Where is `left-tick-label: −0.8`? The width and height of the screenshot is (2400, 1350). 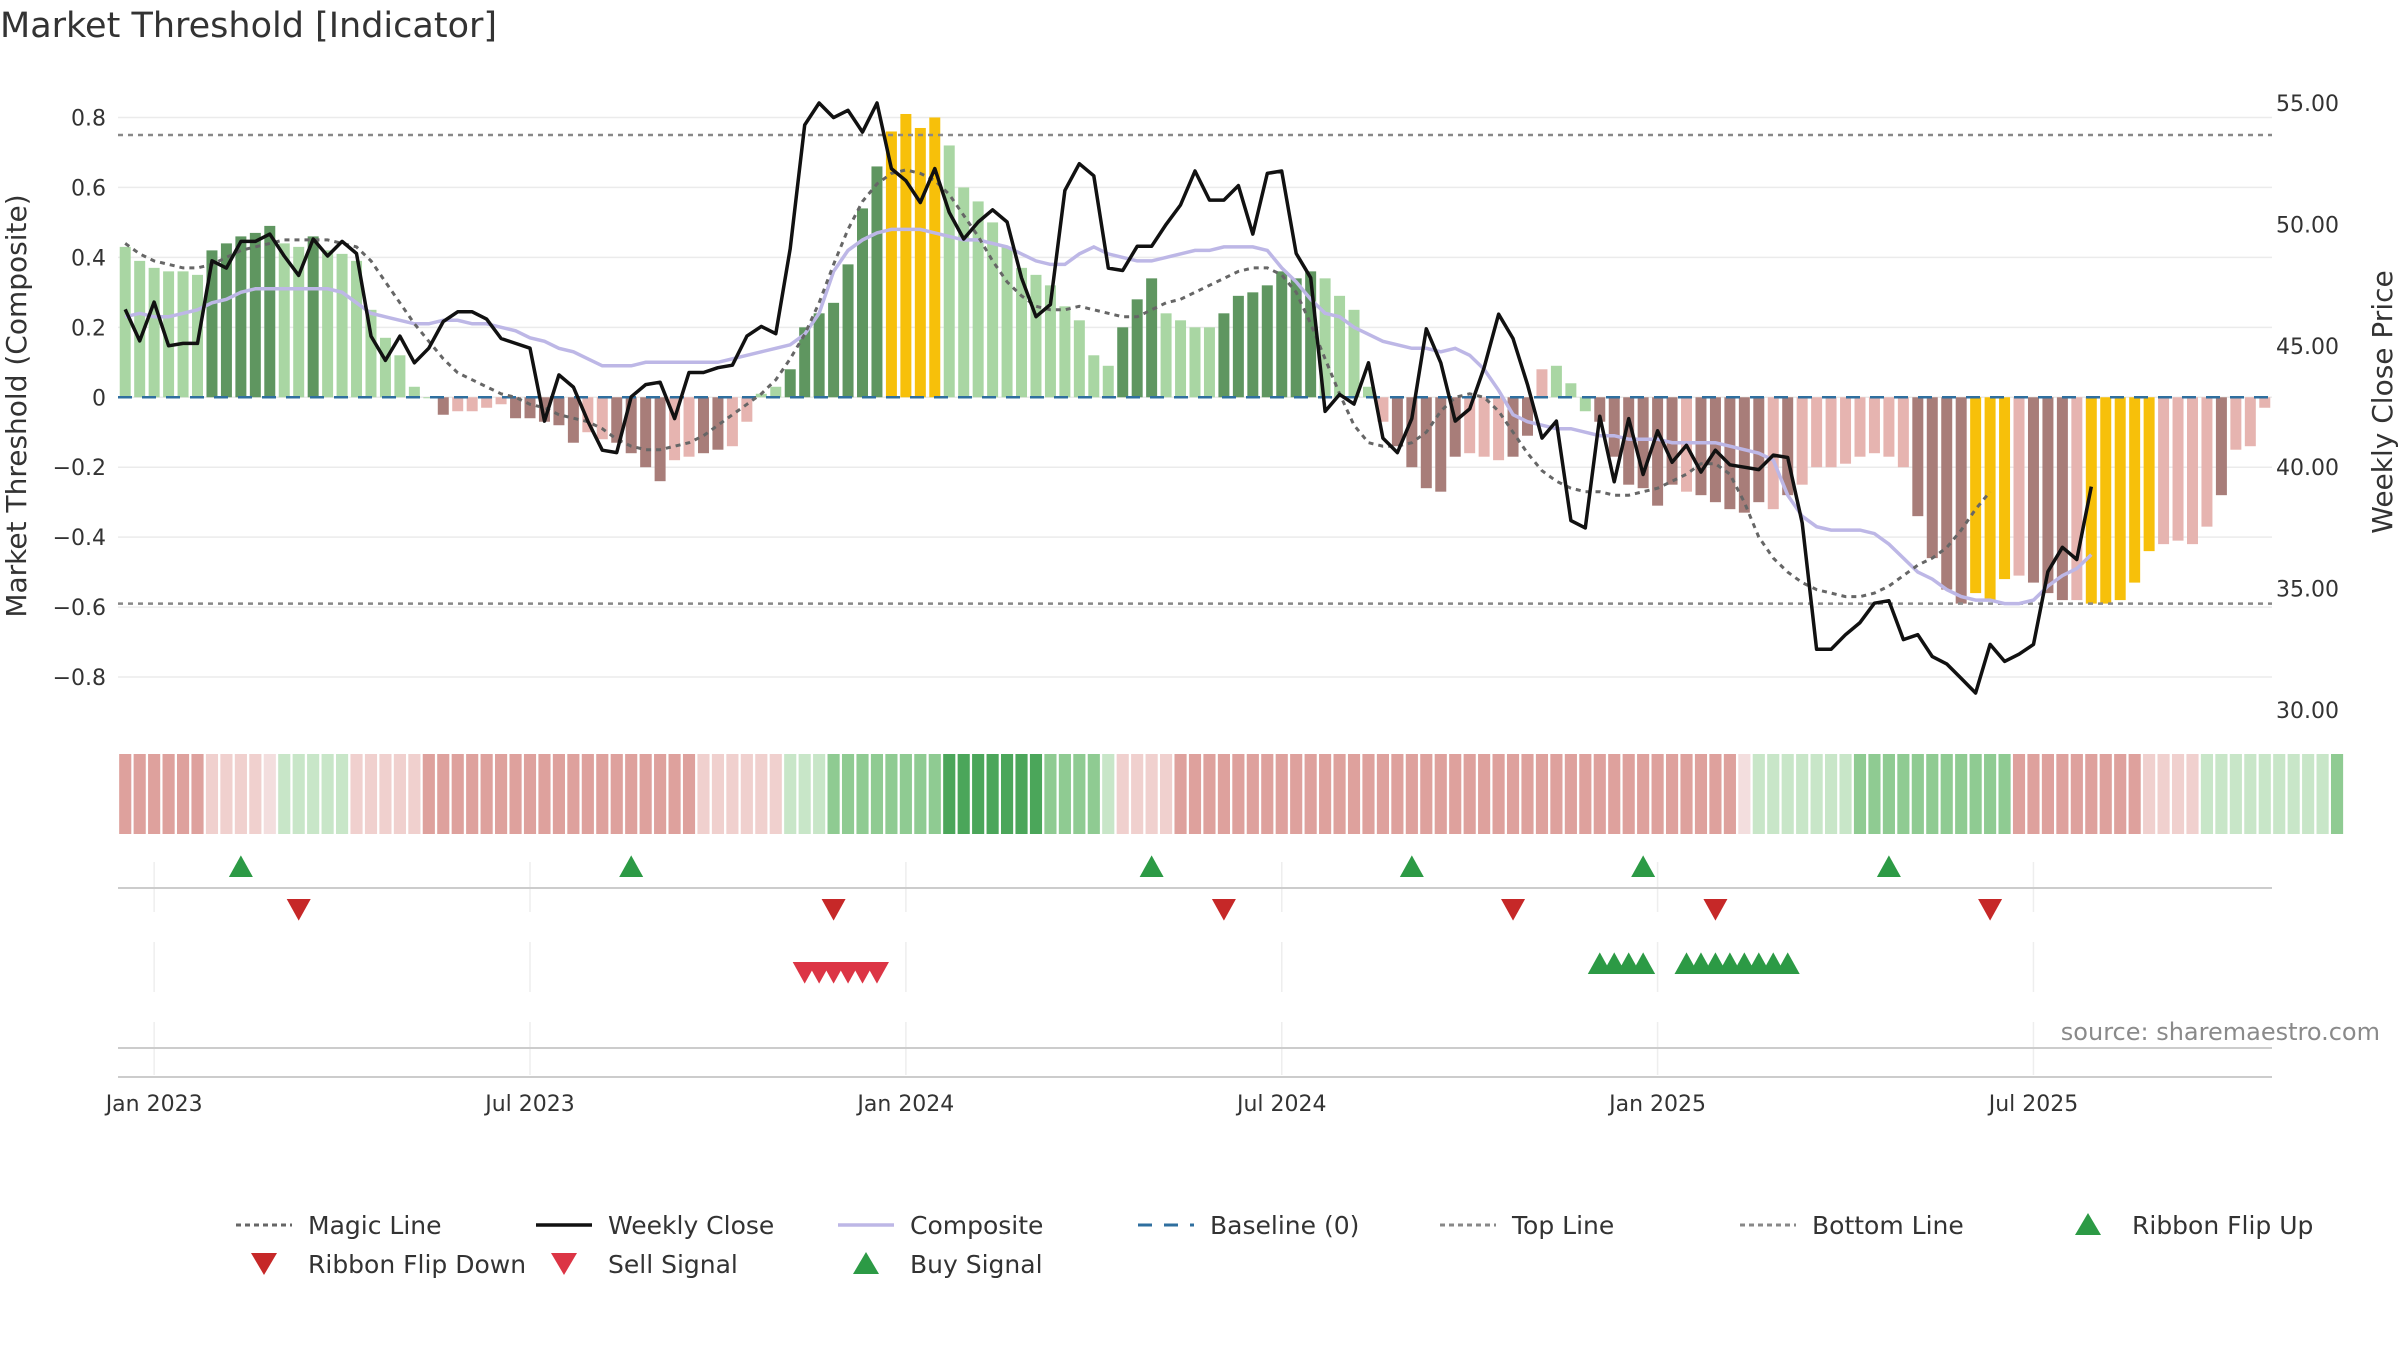 left-tick-label: −0.8 is located at coordinates (79, 678).